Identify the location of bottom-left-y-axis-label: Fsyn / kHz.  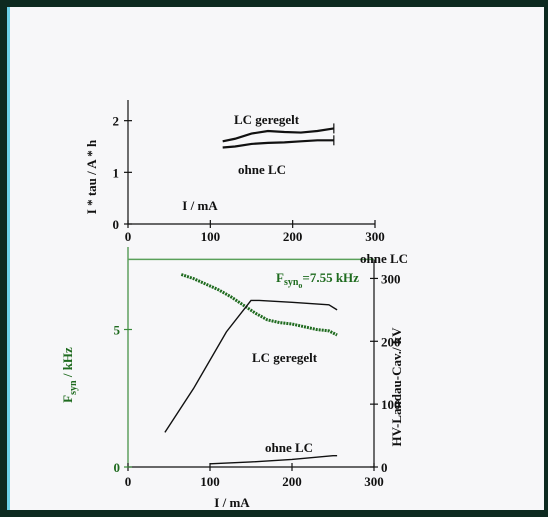
(69, 375).